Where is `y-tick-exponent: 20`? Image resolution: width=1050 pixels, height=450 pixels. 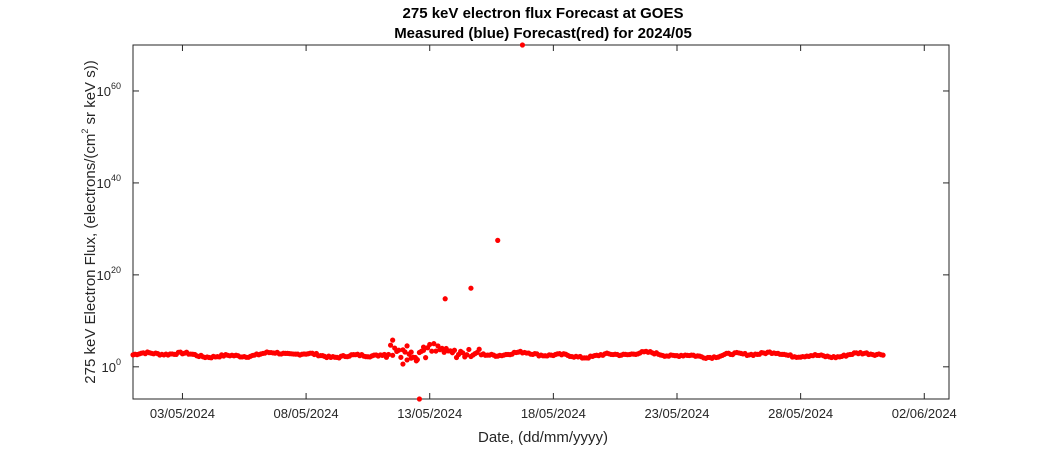
y-tick-exponent: 20 is located at coordinates (116, 270).